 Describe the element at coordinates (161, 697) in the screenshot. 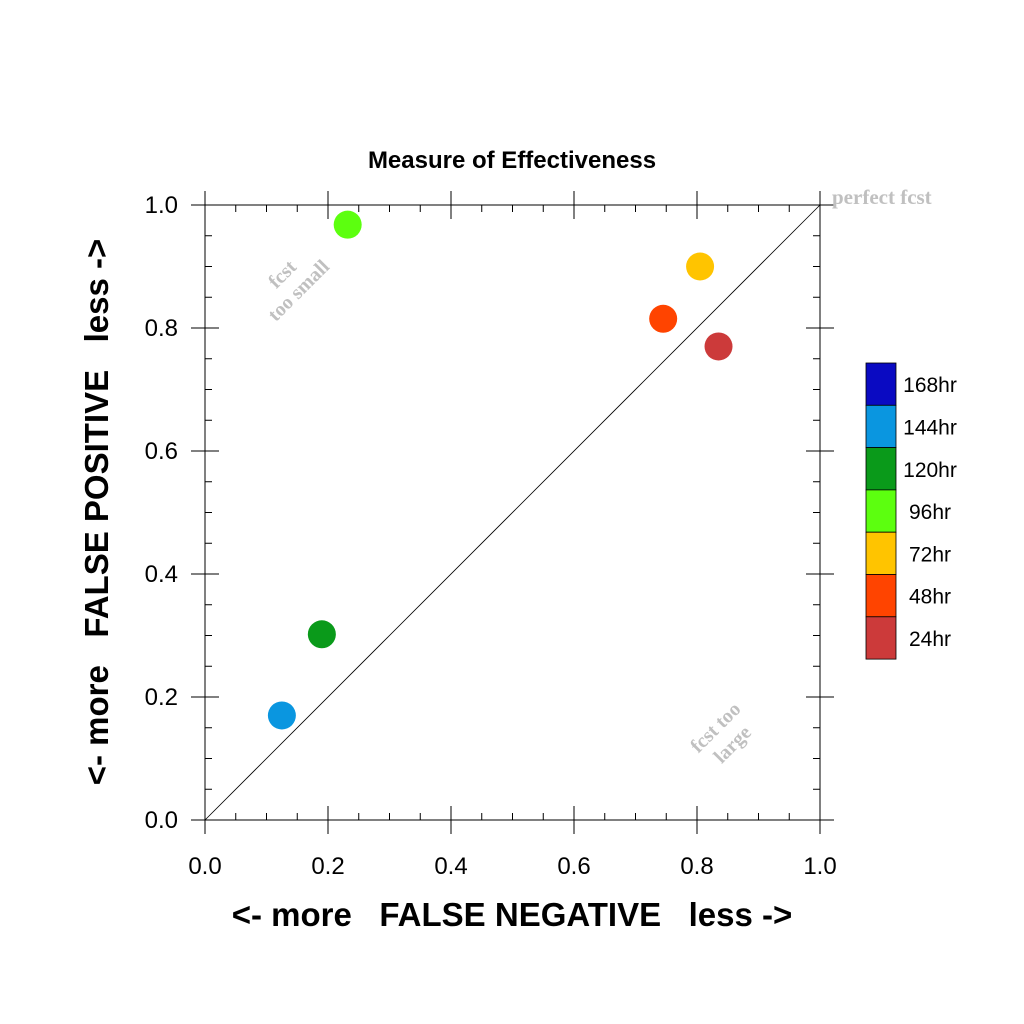

I see `y-tick-label: 0.2` at that location.